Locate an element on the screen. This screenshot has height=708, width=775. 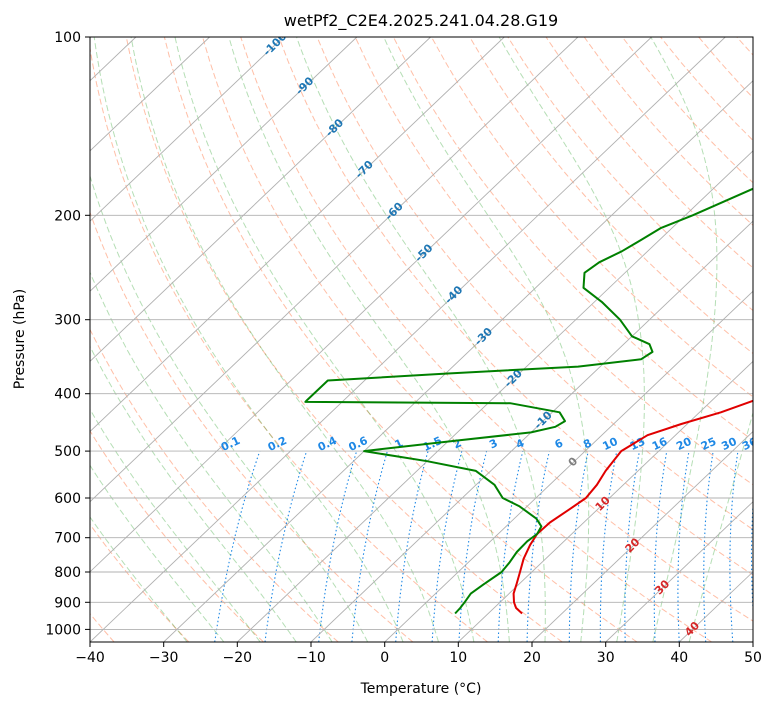
mixing-ratio-label: 30 is located at coordinates (729, 444).